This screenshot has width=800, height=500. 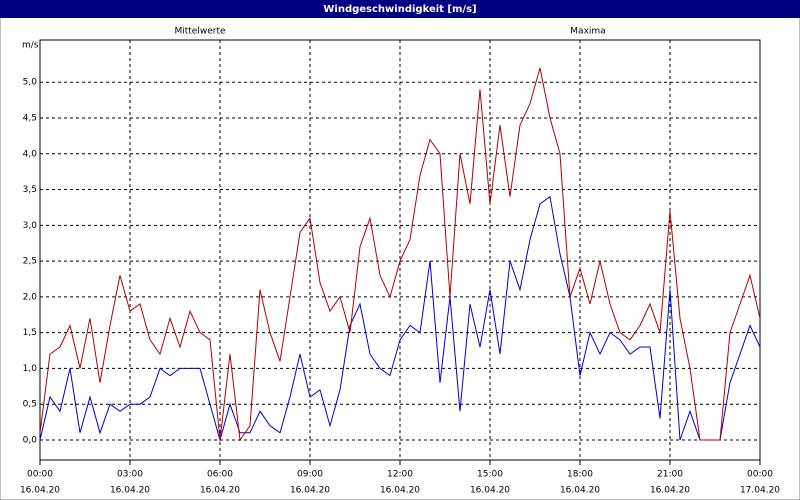 I want to click on y-tick-label: 3,5, so click(x=30, y=190).